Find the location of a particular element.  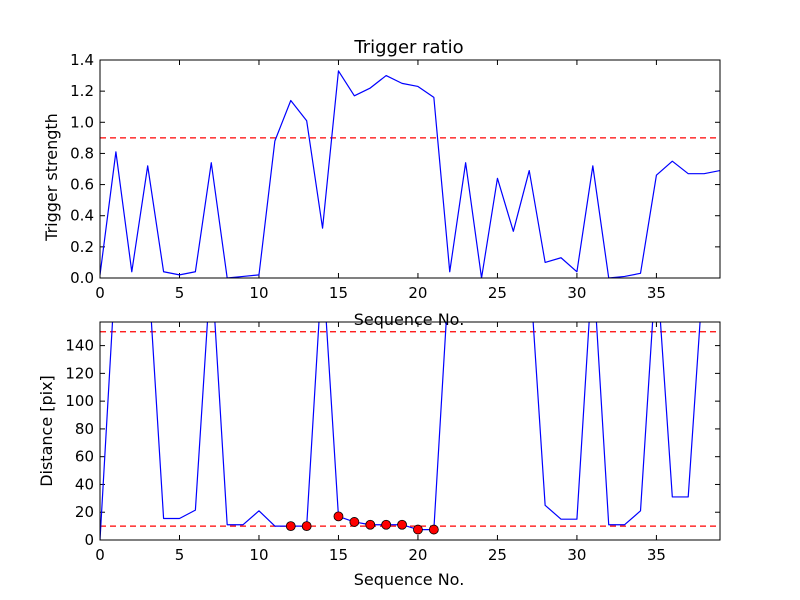

y-tick-label: 1.2 is located at coordinates (82, 91).